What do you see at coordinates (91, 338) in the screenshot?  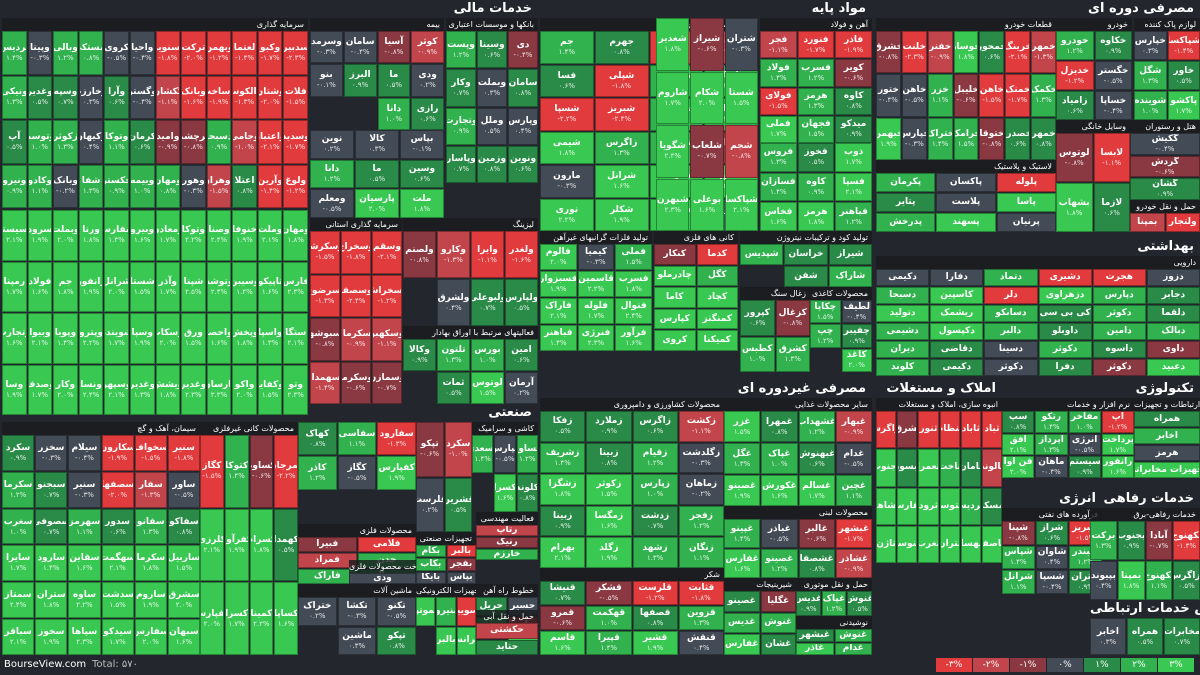 I see `stock-tile: وپترو ۲.۲%` at bounding box center [91, 338].